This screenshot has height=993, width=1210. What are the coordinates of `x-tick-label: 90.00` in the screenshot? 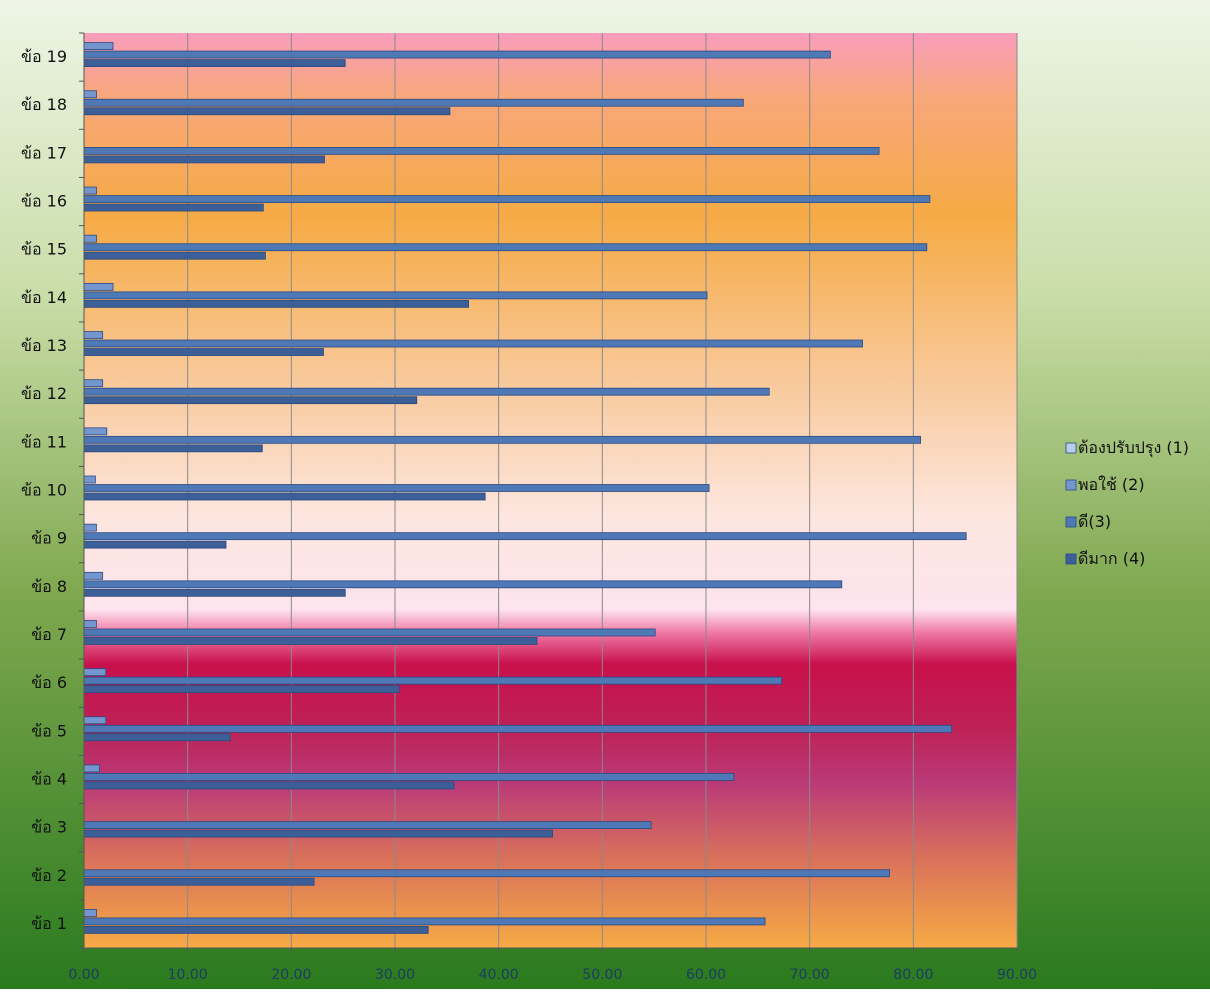 It's located at (1017, 975).